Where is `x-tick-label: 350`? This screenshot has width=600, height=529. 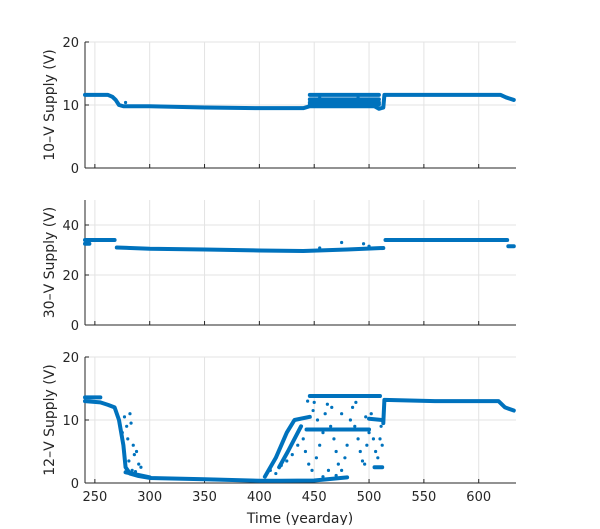 x-tick-label: 350 is located at coordinates (204, 497).